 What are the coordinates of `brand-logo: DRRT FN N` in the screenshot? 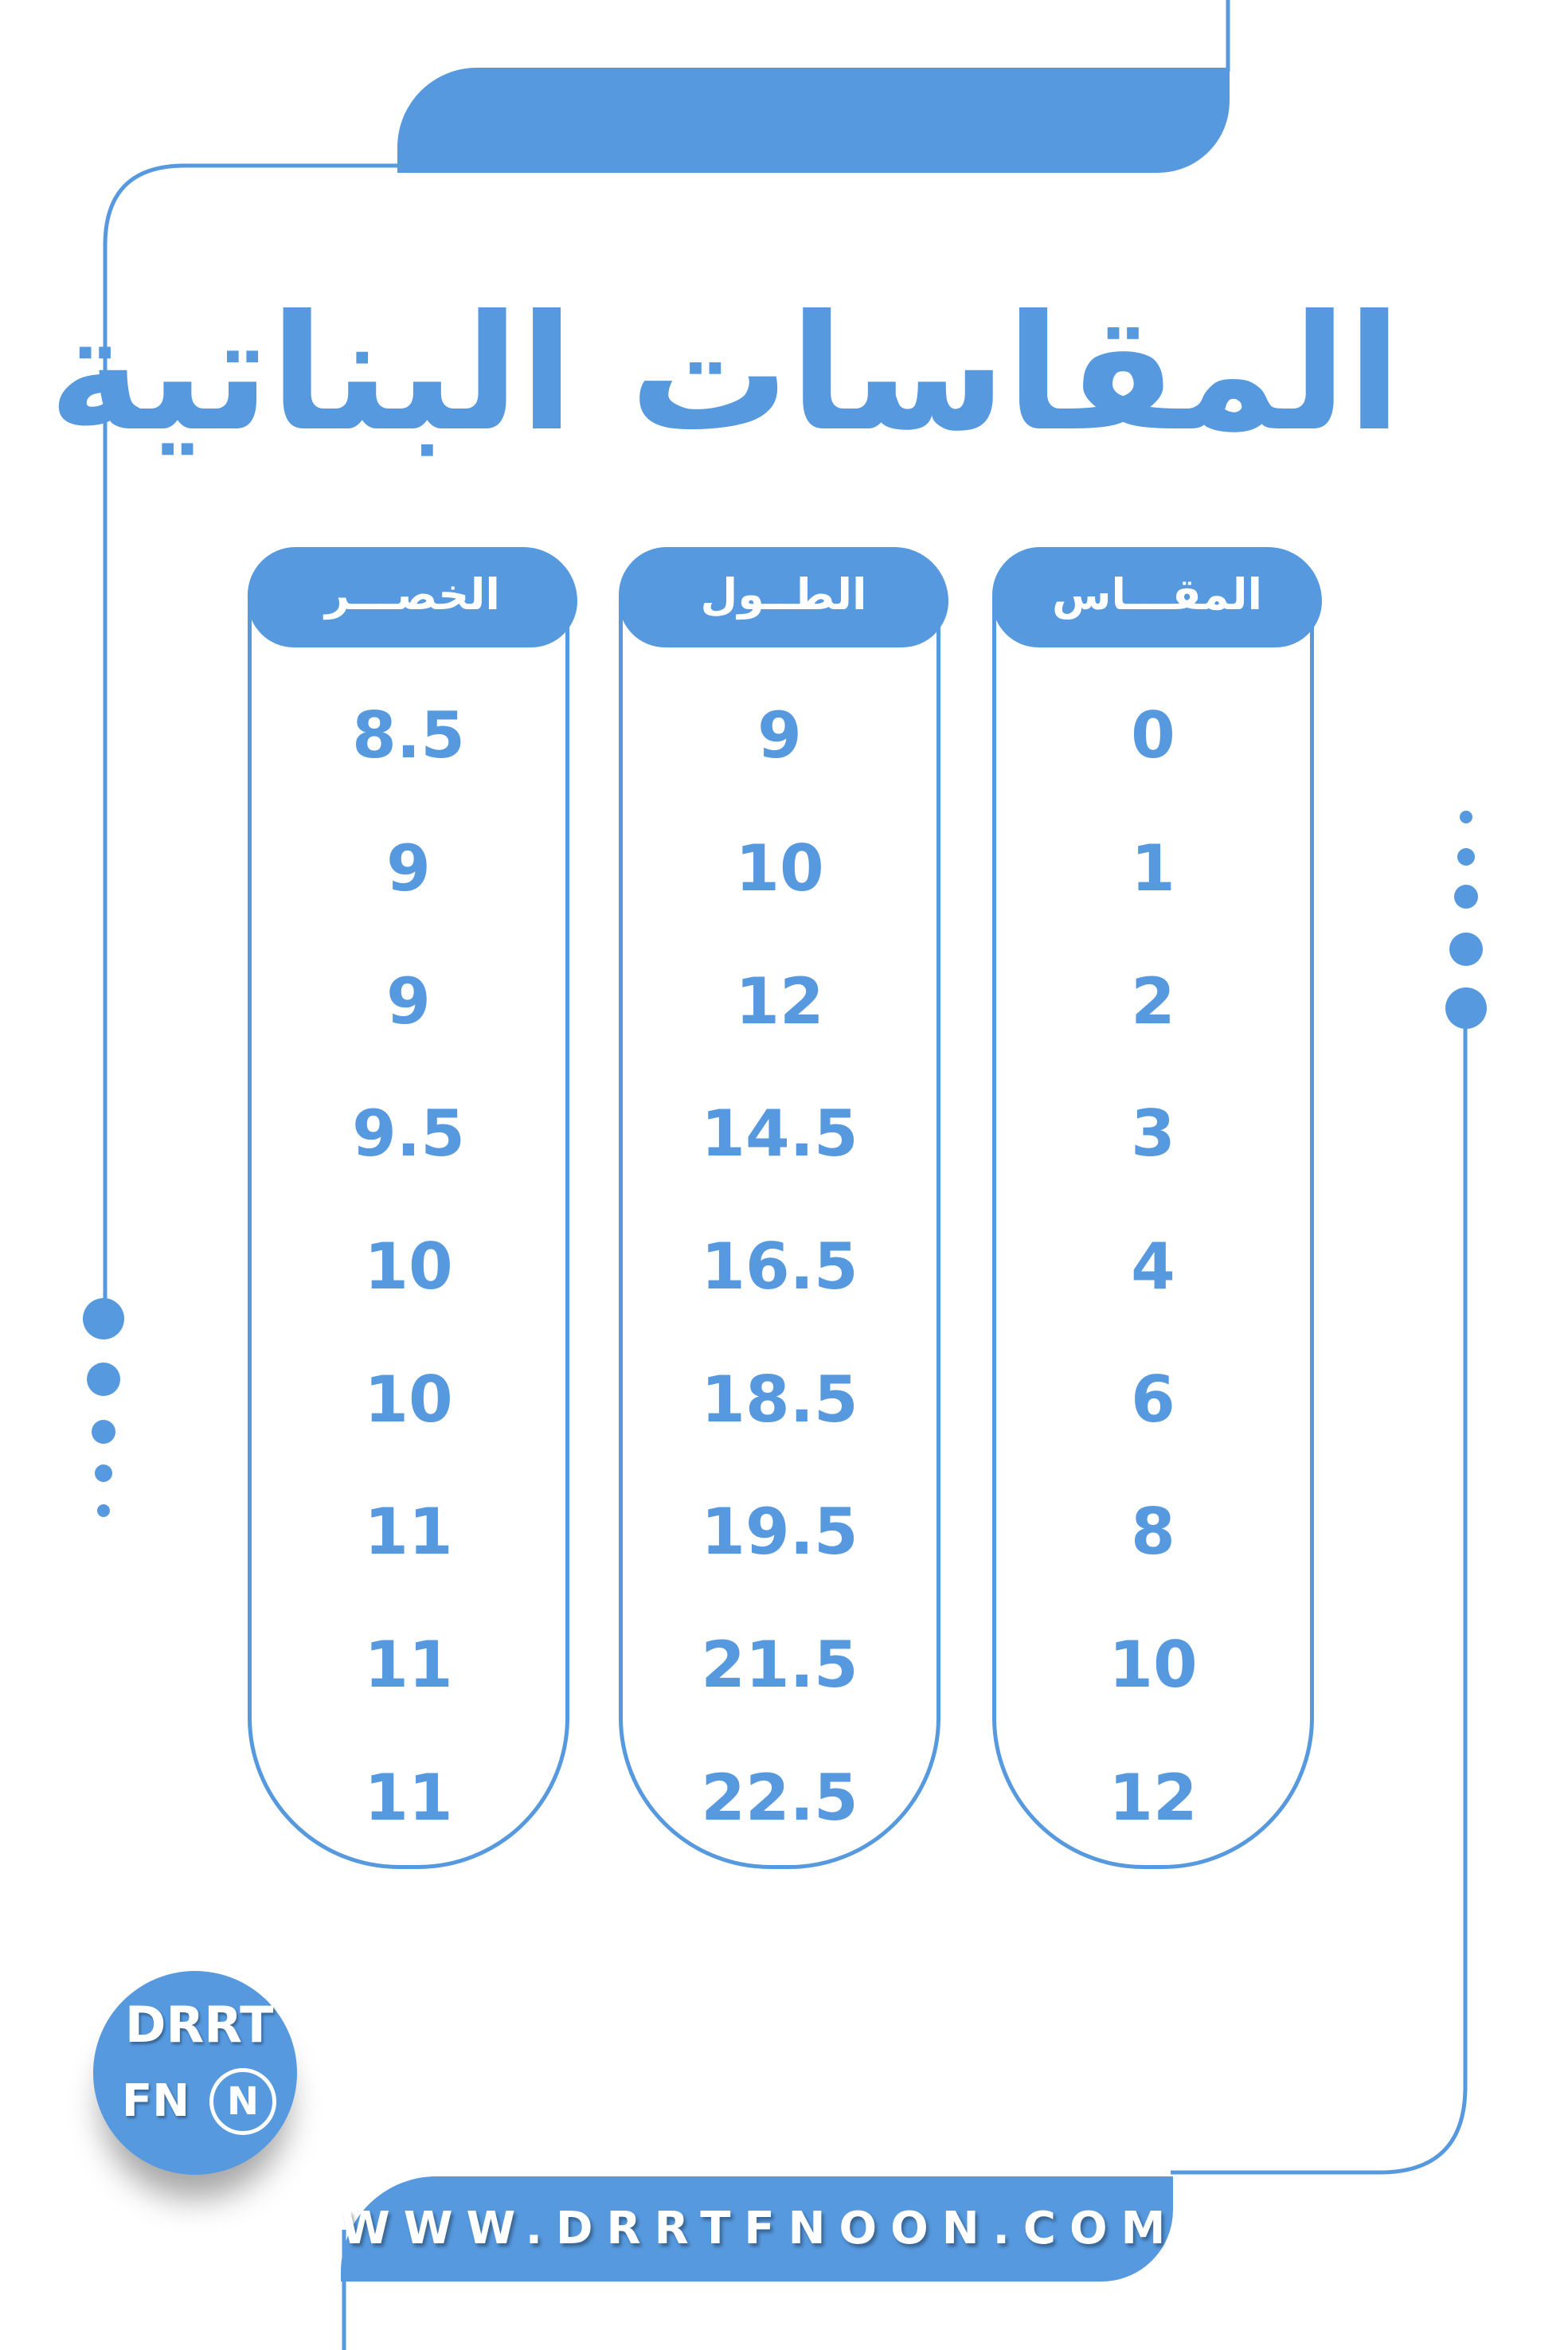 It's located at (195, 2073).